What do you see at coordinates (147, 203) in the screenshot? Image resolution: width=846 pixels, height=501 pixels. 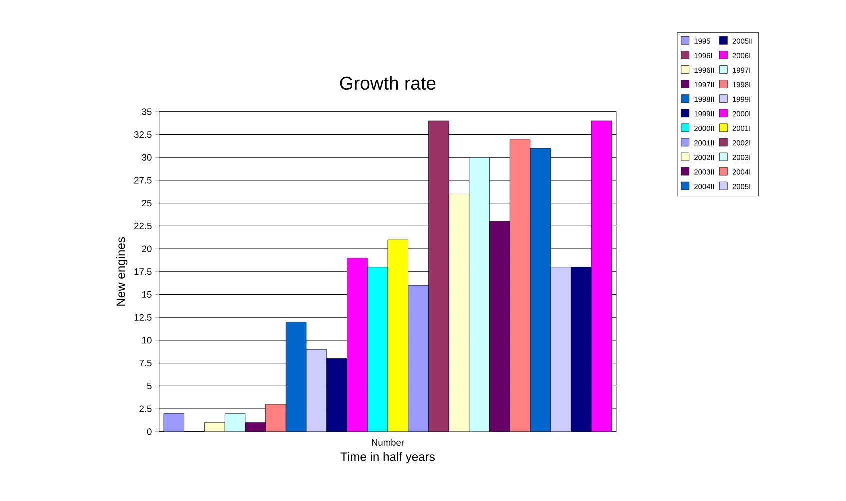 I see `y-tick-label: 25` at bounding box center [147, 203].